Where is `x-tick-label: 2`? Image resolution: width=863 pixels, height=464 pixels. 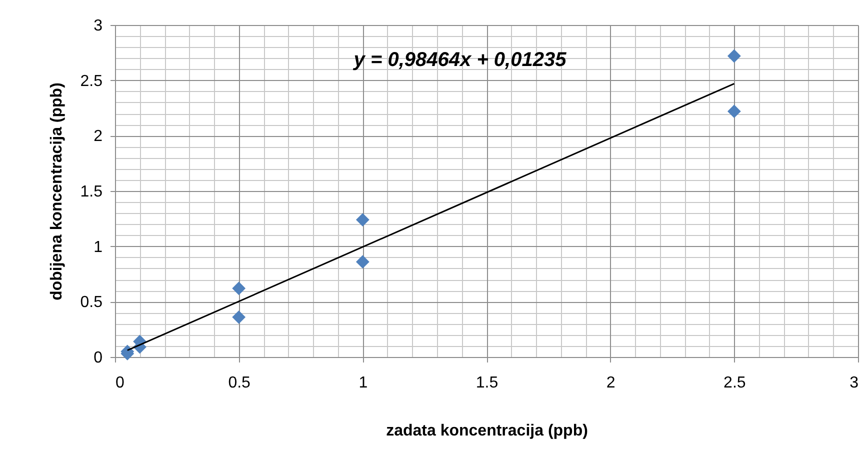 x-tick-label: 2 is located at coordinates (611, 383).